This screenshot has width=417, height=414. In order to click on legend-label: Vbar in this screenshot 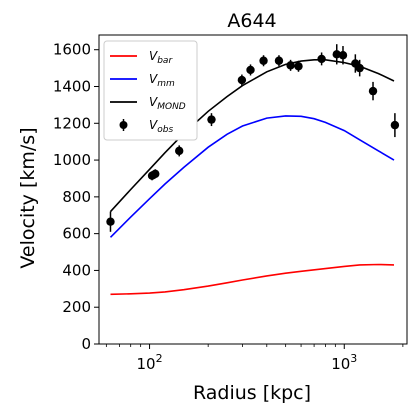, I will do `click(161, 57)`.